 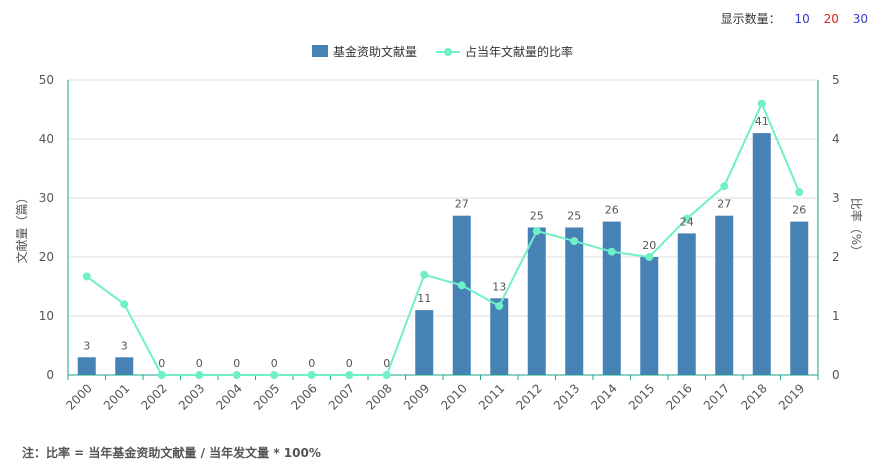 I want to click on y-right-tick-label: 1, so click(x=836, y=316).